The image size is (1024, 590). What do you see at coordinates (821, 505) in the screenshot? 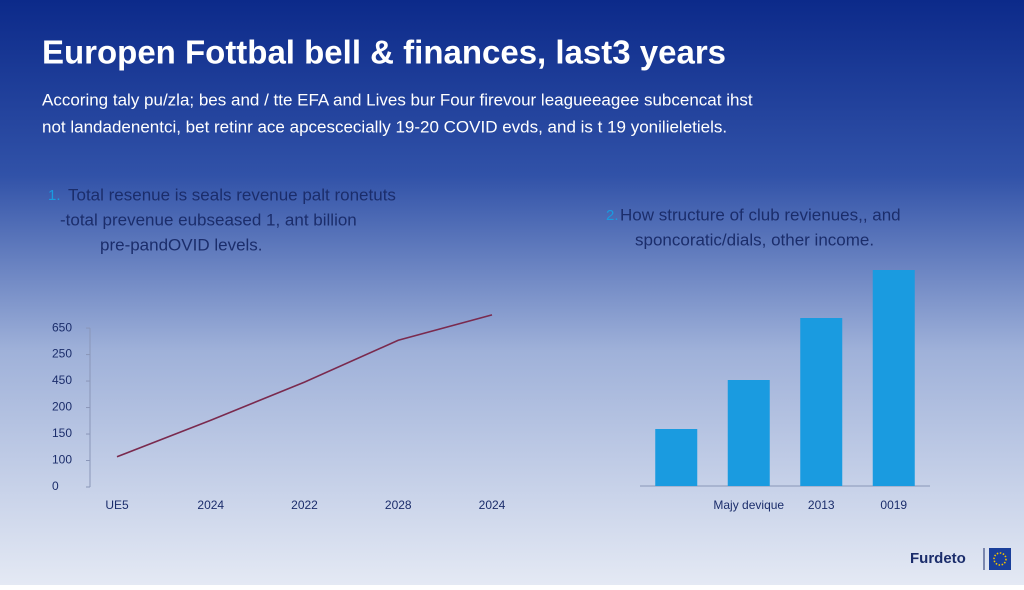
I see `x-tick-label: 2013` at bounding box center [821, 505].